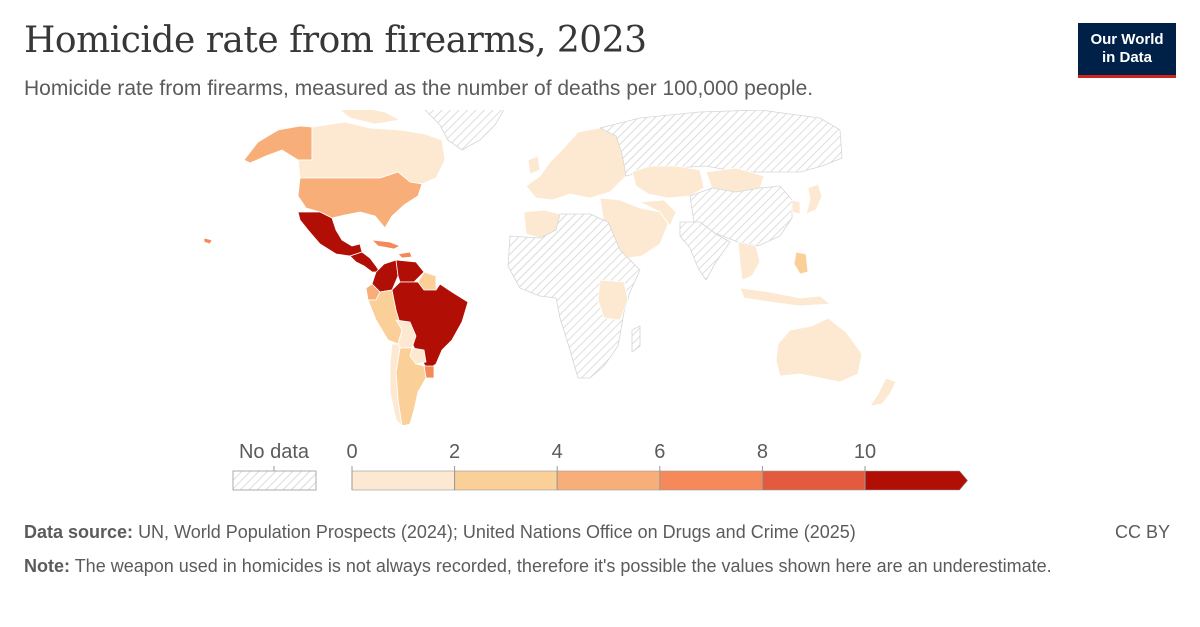 This screenshot has width=1200, height=627. Describe the element at coordinates (705, 251) in the screenshot. I see `map-region-india` at that location.